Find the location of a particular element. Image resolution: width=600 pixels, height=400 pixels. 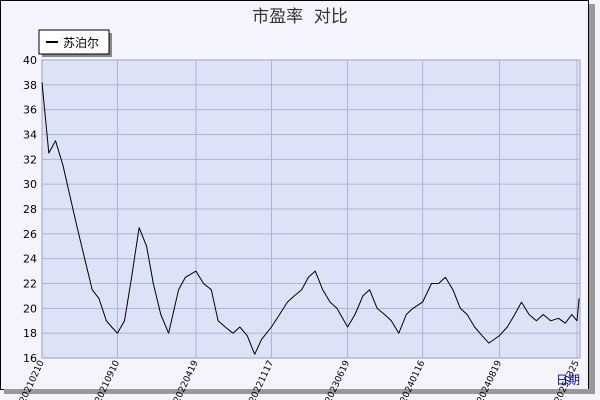

y-tick-label: 40 is located at coordinates (30, 60).